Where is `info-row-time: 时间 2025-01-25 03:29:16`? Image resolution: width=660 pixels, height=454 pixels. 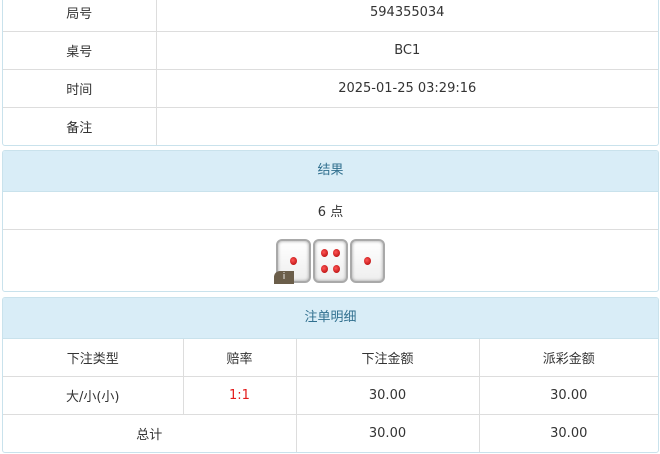 info-row-time: 时间 2025-01-25 03:29:16 is located at coordinates (330, 88).